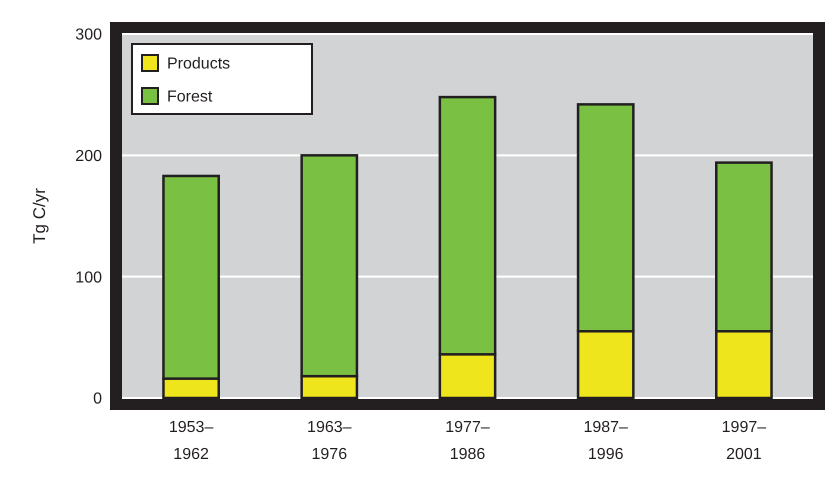 The height and width of the screenshot is (480, 833). I want to click on x-tick-label: 1963– 1976, so click(329, 441).